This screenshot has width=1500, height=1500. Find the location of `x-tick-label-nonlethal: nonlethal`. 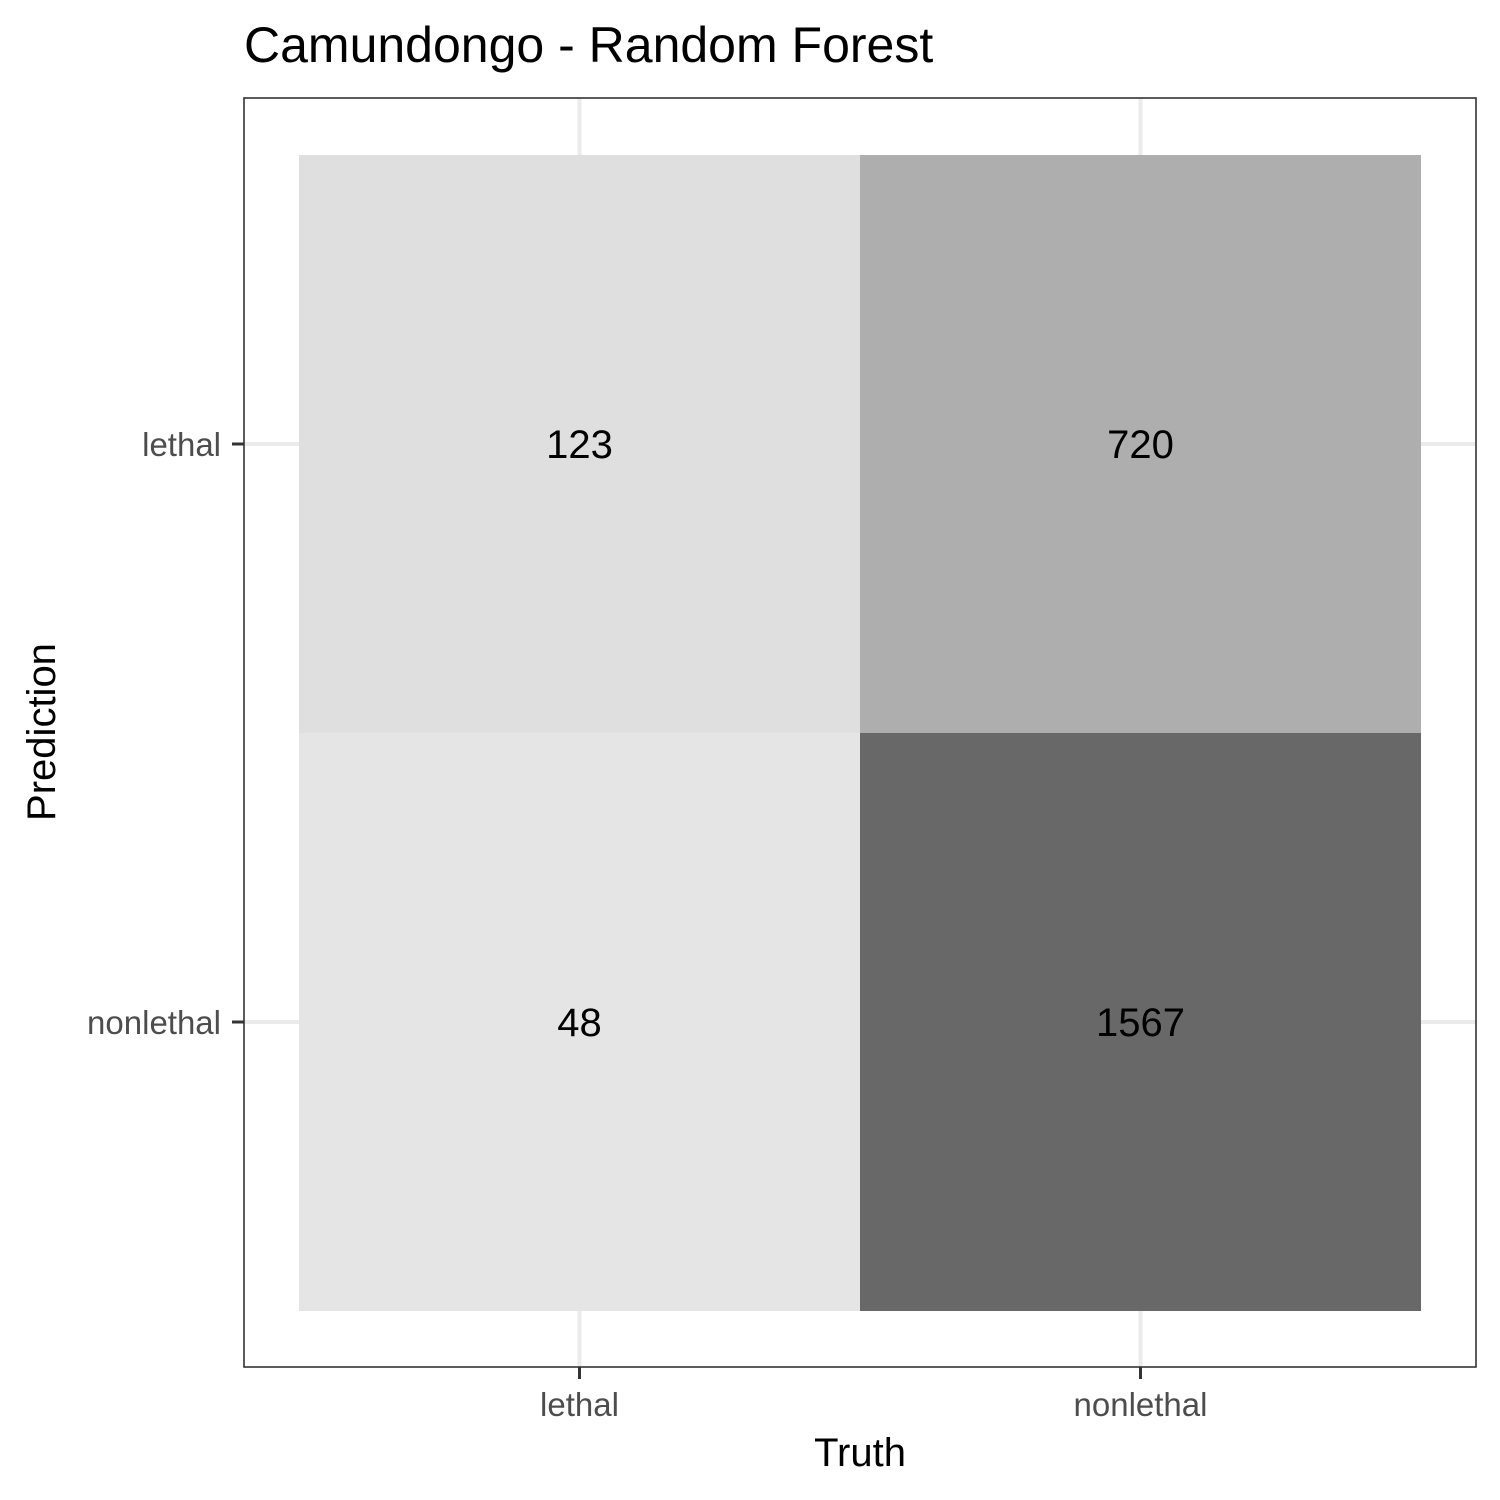

x-tick-label-nonlethal: nonlethal is located at coordinates (1141, 1404).